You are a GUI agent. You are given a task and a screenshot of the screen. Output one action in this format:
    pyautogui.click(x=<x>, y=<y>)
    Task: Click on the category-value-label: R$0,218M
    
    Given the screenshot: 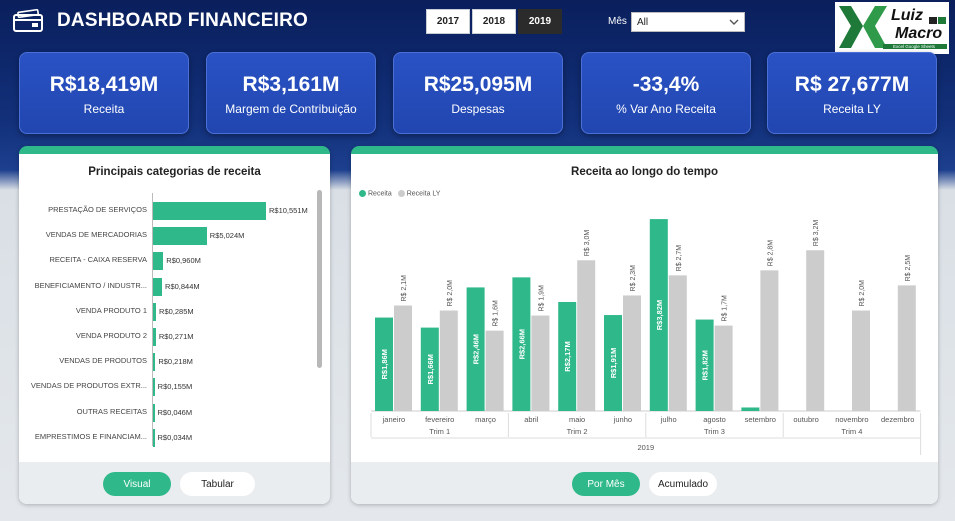 What is the action you would take?
    pyautogui.click(x=175, y=362)
    